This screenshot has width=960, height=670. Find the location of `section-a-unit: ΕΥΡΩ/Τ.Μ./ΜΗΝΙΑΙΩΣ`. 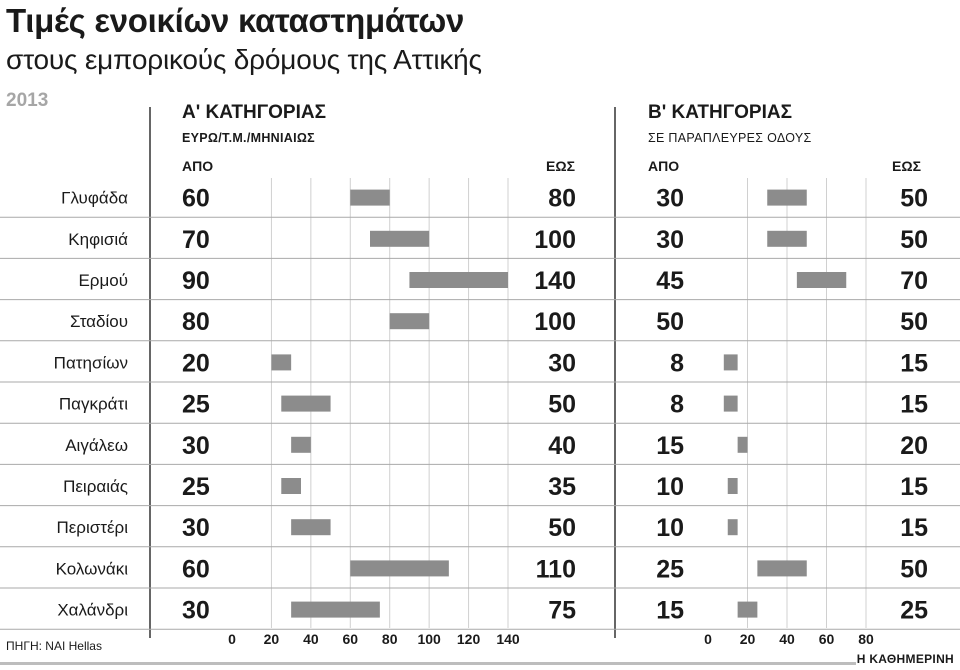

section-a-unit: ΕΥΡΩ/Τ.Μ./ΜΗΝΙΑΙΩΣ is located at coordinates (248, 138).